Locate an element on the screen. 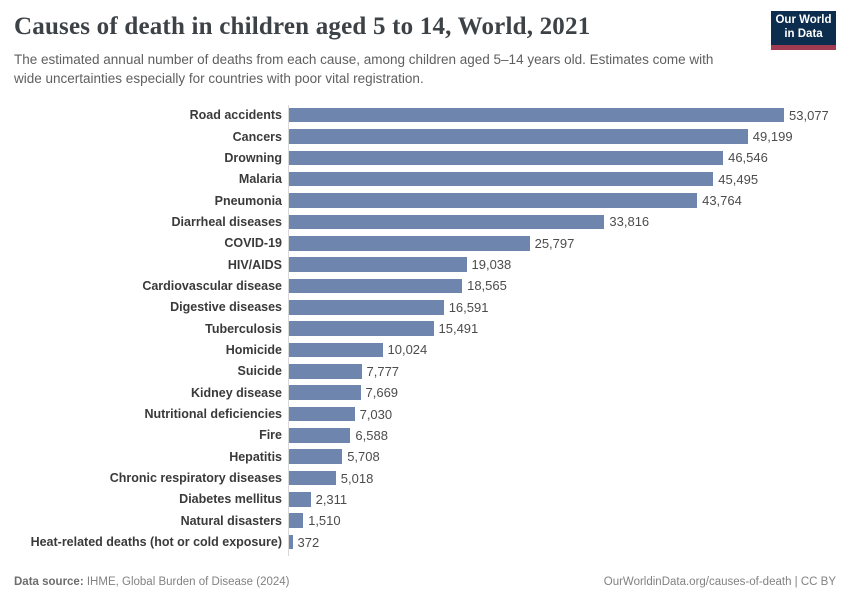 Image resolution: width=850 pixels, height=600 pixels. row-plot: 43,764 is located at coordinates (562, 200).